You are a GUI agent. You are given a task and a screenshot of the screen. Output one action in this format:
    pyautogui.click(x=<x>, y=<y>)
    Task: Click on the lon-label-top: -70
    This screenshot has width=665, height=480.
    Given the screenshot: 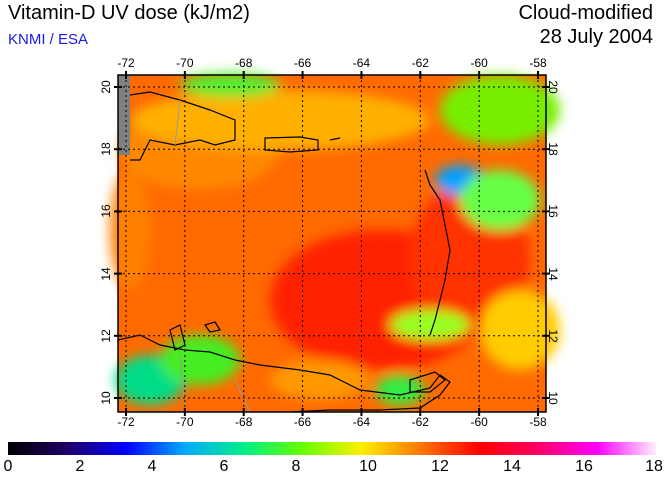 What is the action you would take?
    pyautogui.click(x=185, y=63)
    